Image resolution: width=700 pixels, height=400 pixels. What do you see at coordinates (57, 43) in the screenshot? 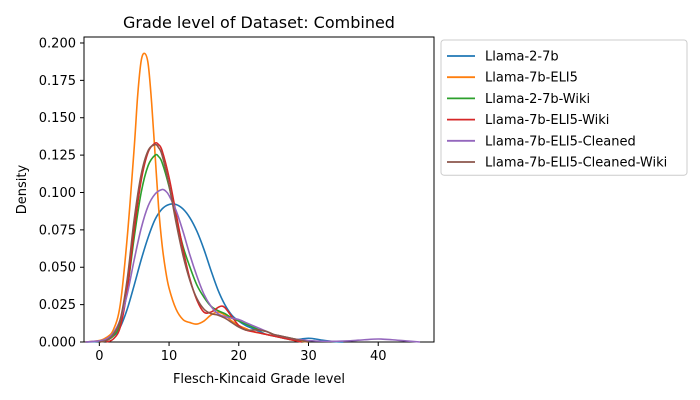
I see `y-tick-label: 0.200` at bounding box center [57, 43].